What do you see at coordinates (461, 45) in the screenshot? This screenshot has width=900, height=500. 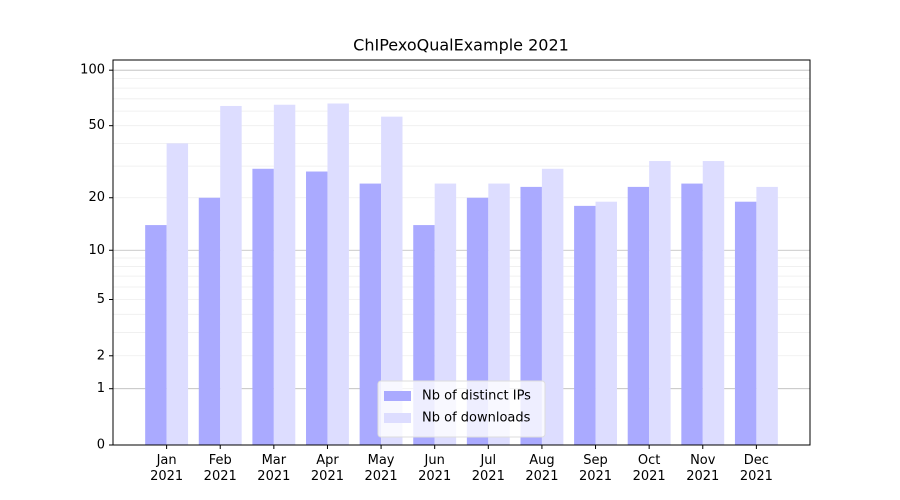 I see `chart-title: ChIPexoQualExample 2021` at bounding box center [461, 45].